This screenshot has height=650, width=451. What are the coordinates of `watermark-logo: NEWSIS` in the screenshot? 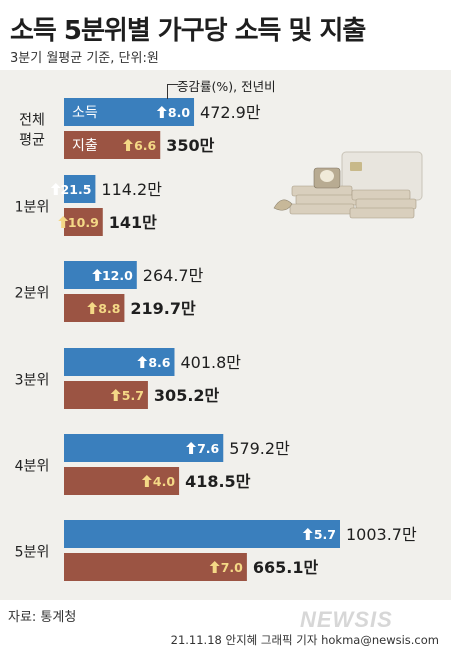 It's located at (346, 619).